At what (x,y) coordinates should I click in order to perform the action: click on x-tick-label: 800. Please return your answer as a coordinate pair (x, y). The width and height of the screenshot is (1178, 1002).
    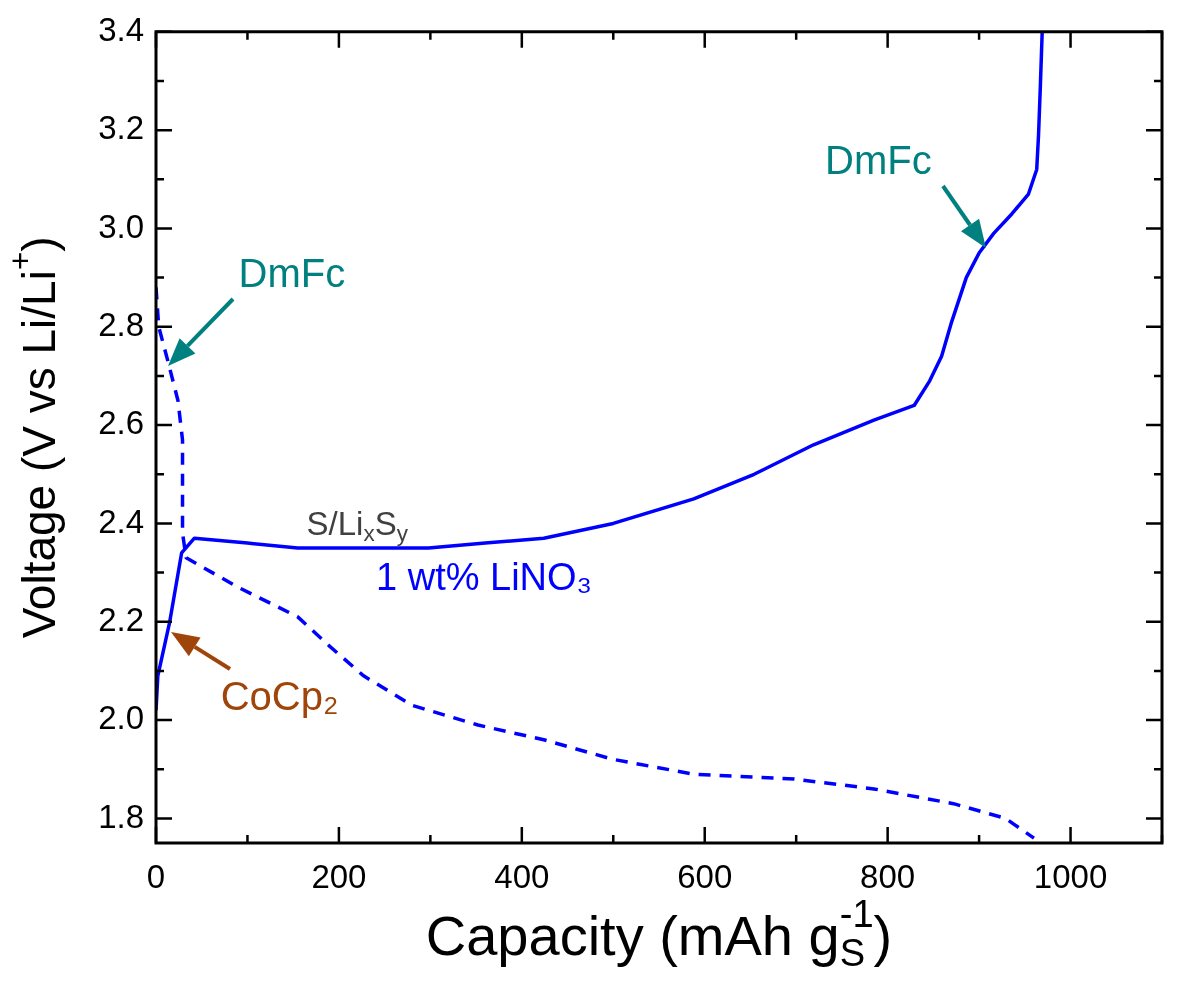
    Looking at the image, I should click on (888, 876).